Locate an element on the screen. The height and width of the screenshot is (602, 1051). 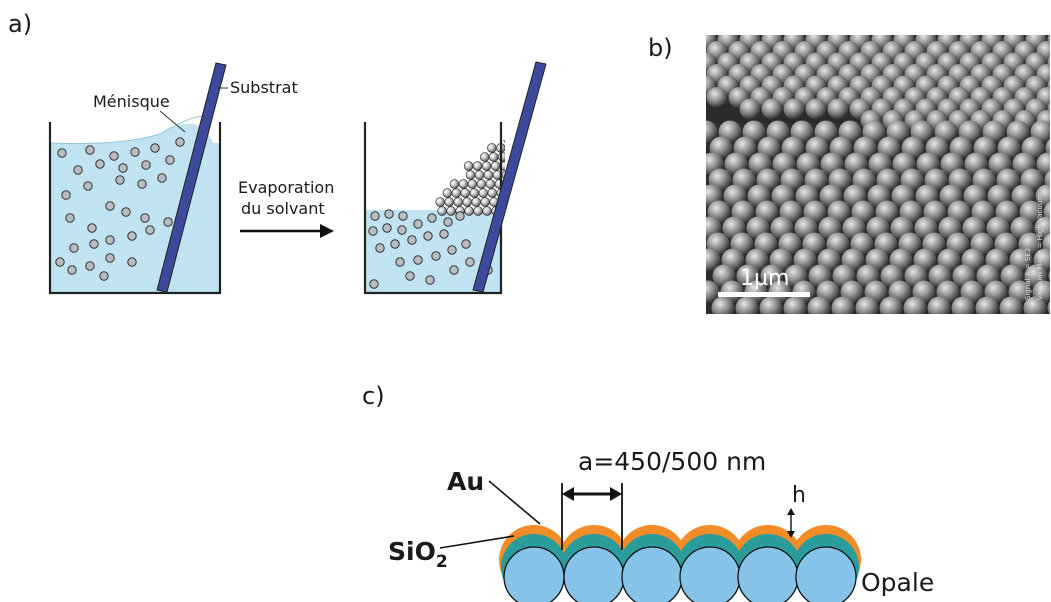
panel-a-label: a) is located at coordinates (20, 24).